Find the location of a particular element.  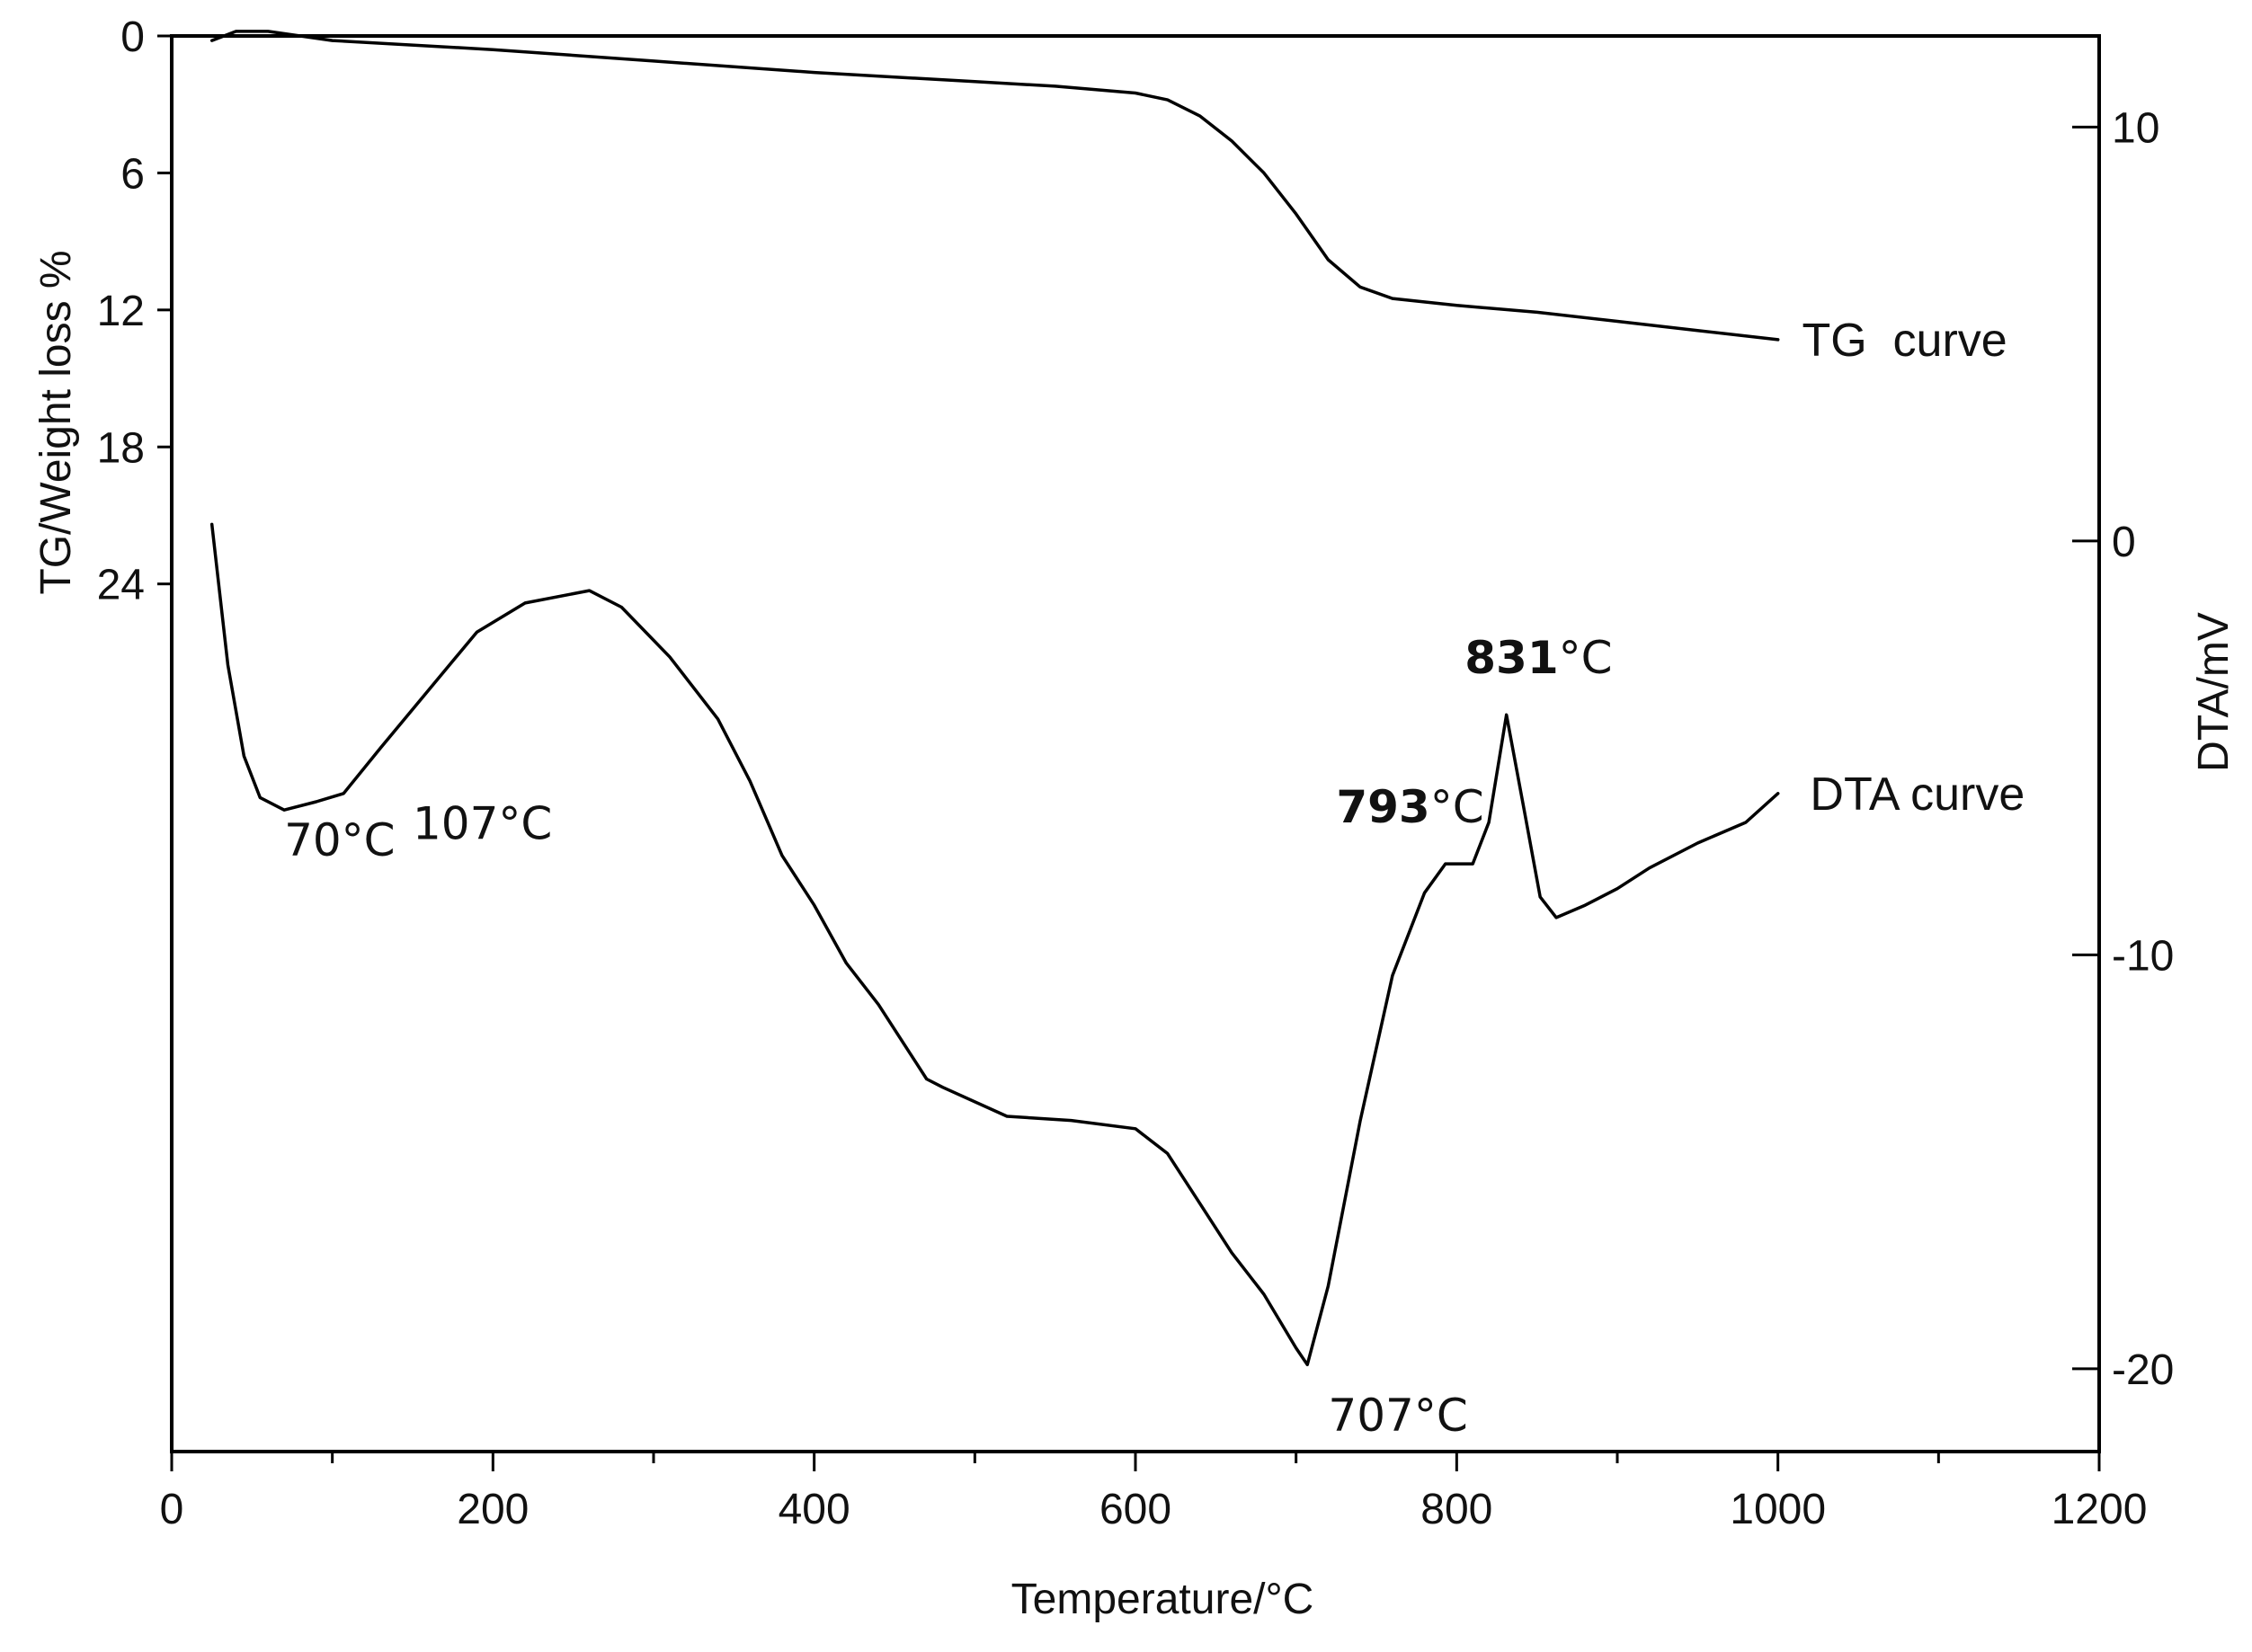

left-y-tick-label: 18 is located at coordinates (121, 448).